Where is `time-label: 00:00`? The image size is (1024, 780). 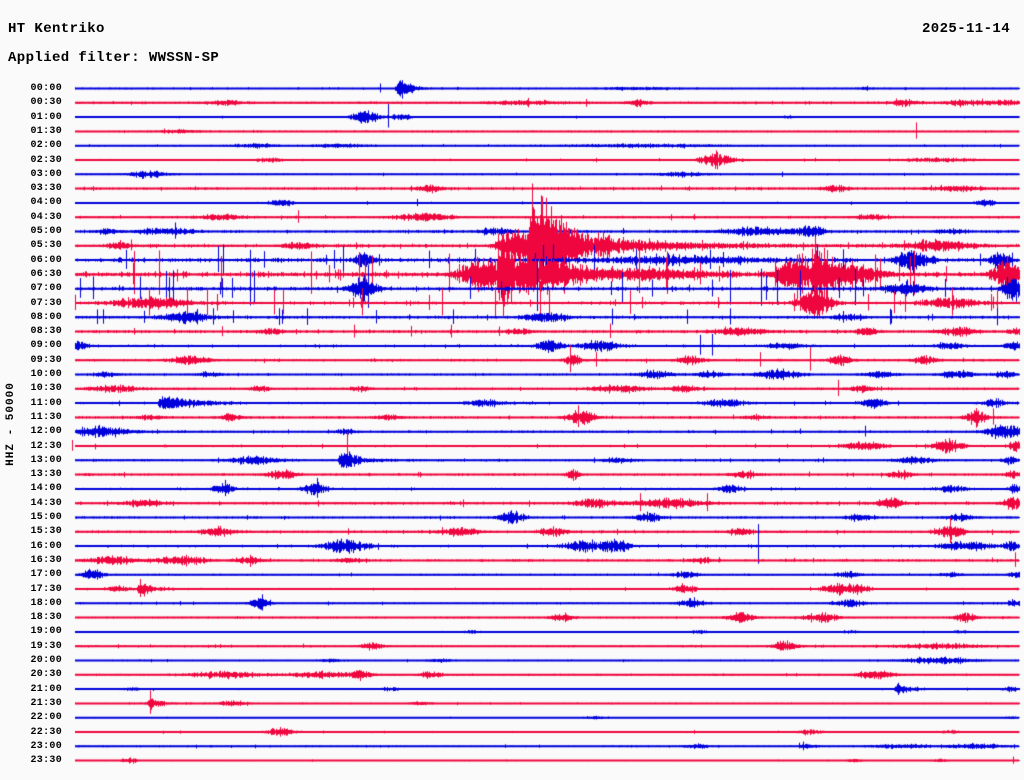
time-label: 00:00 is located at coordinates (46, 88).